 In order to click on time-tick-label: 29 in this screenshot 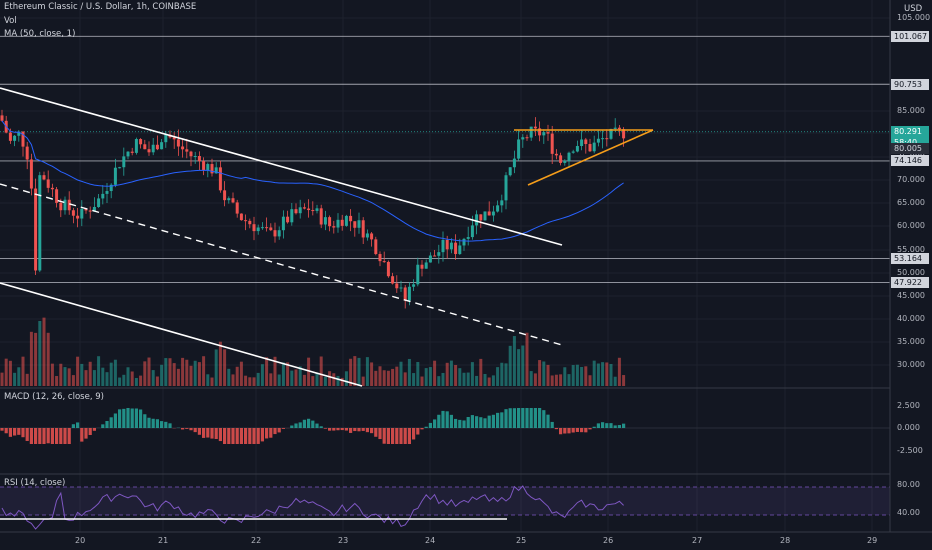, I will do `click(872, 540)`.